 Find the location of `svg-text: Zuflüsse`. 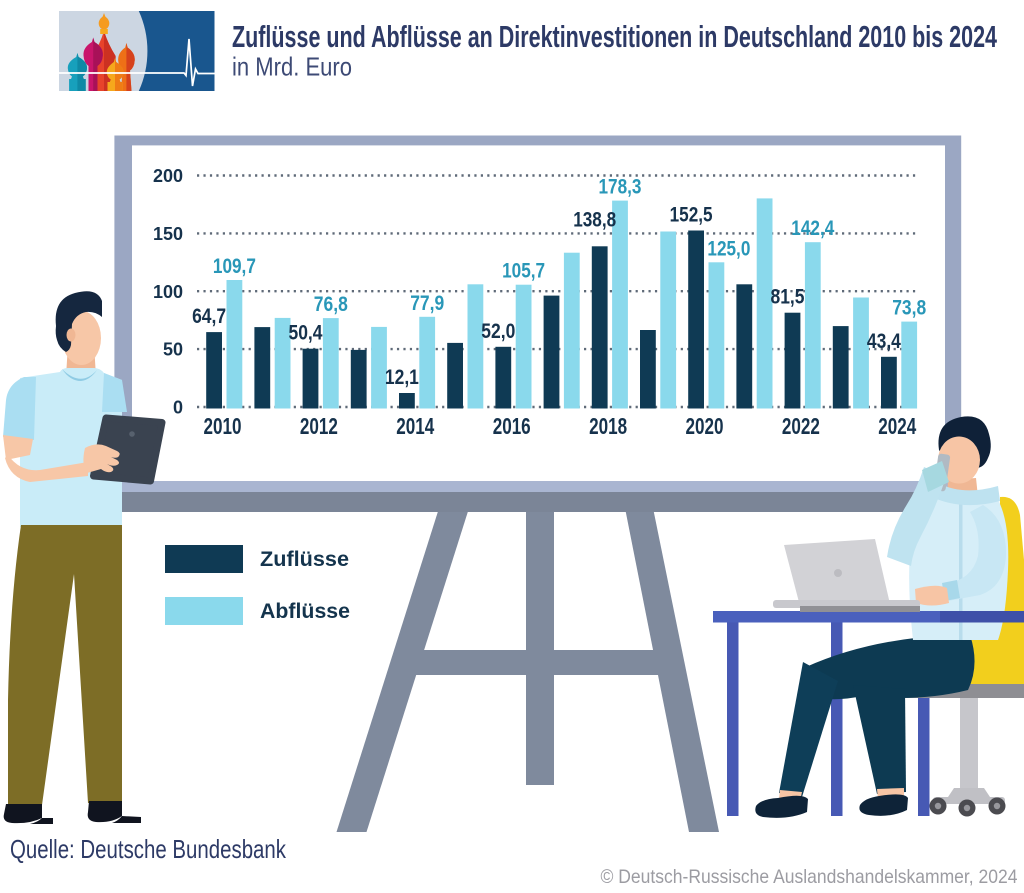

svg-text: Zuflüsse is located at coordinates (304, 559).